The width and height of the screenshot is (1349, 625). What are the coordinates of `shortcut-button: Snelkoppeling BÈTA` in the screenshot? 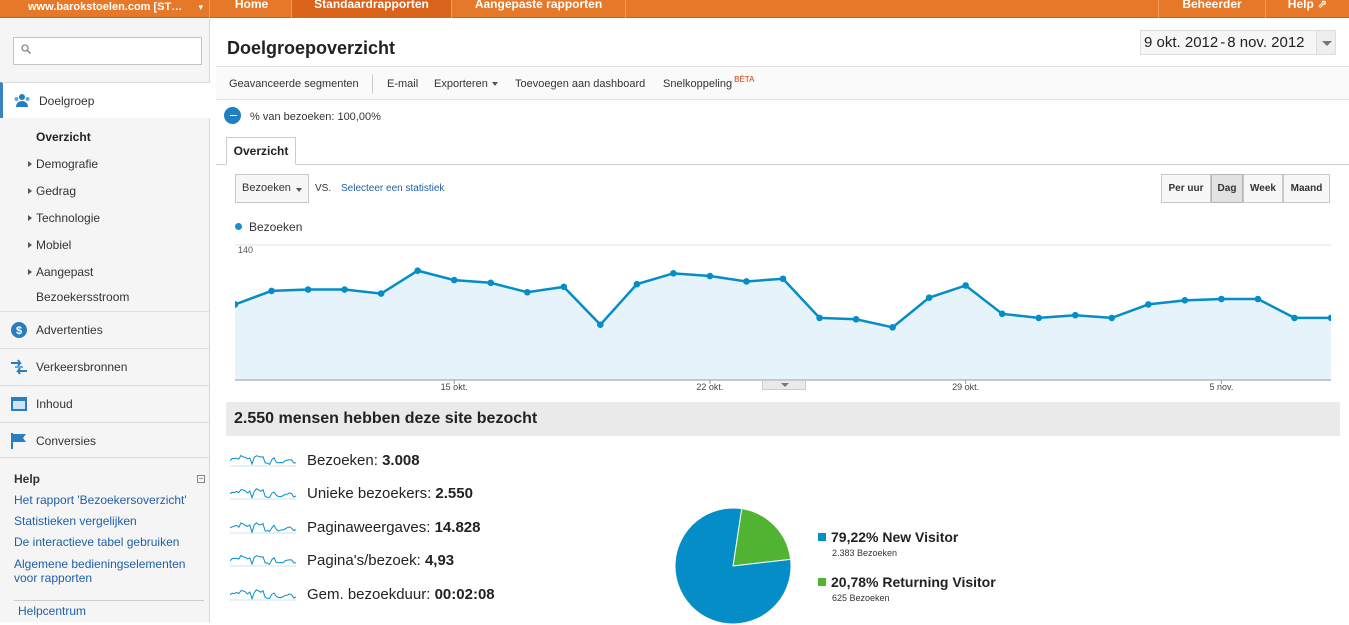 It's located at (709, 82).